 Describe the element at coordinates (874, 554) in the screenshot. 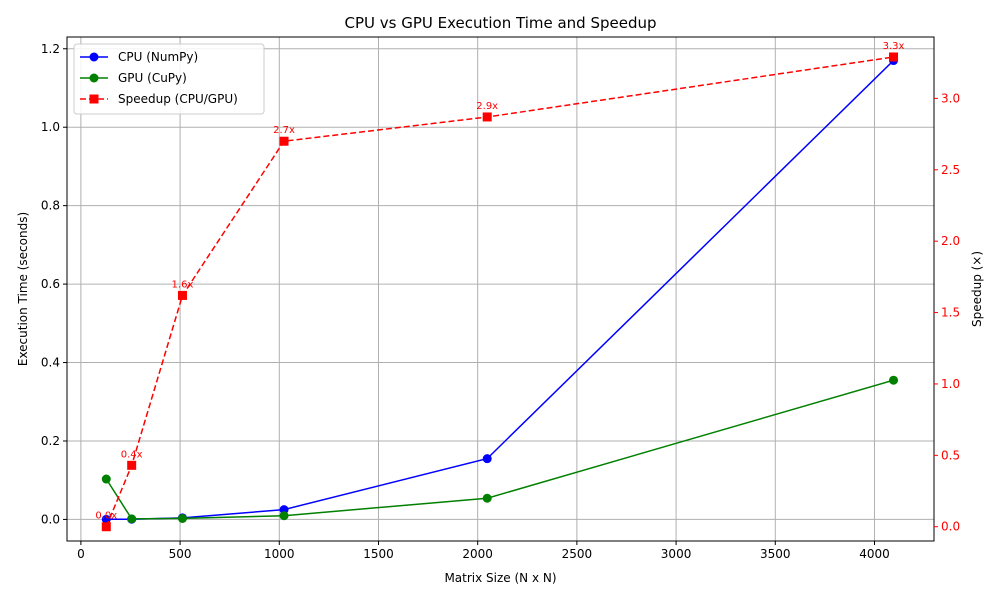

I see `x-tick-label: 4000` at that location.